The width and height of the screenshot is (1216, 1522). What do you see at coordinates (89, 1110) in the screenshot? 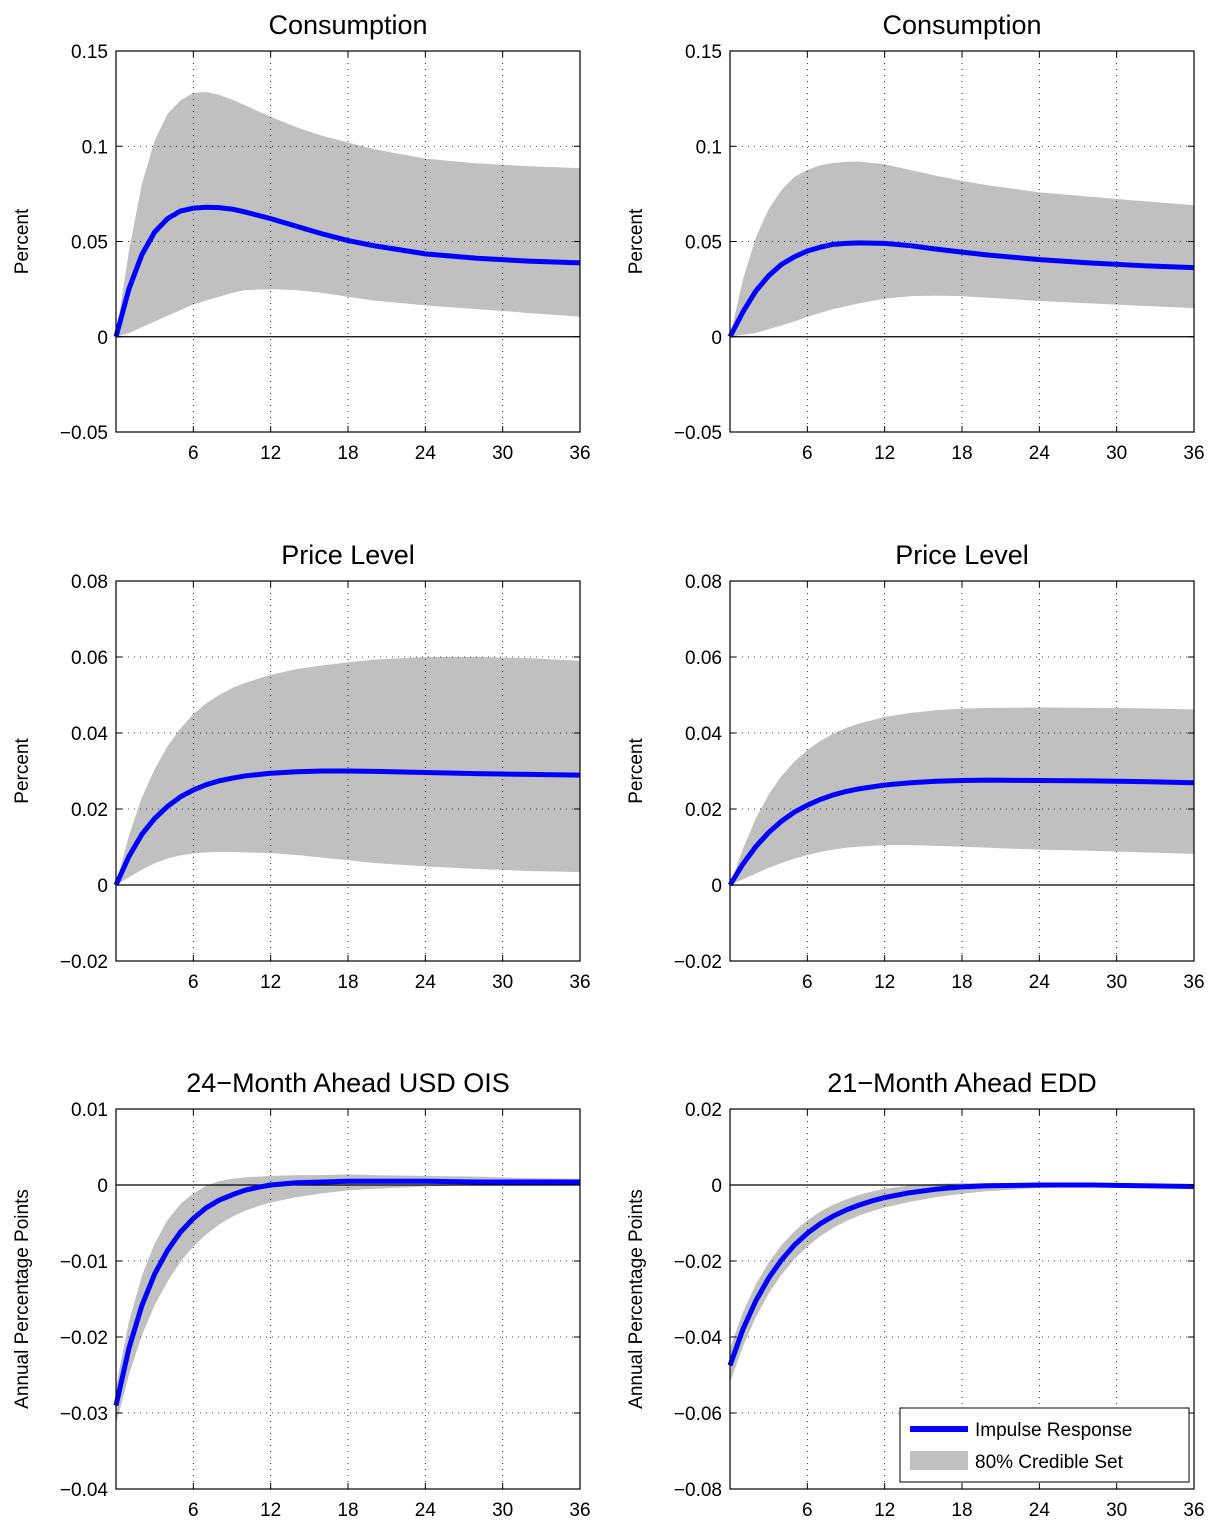
I see `y-tick-label: 0.01` at bounding box center [89, 1110].